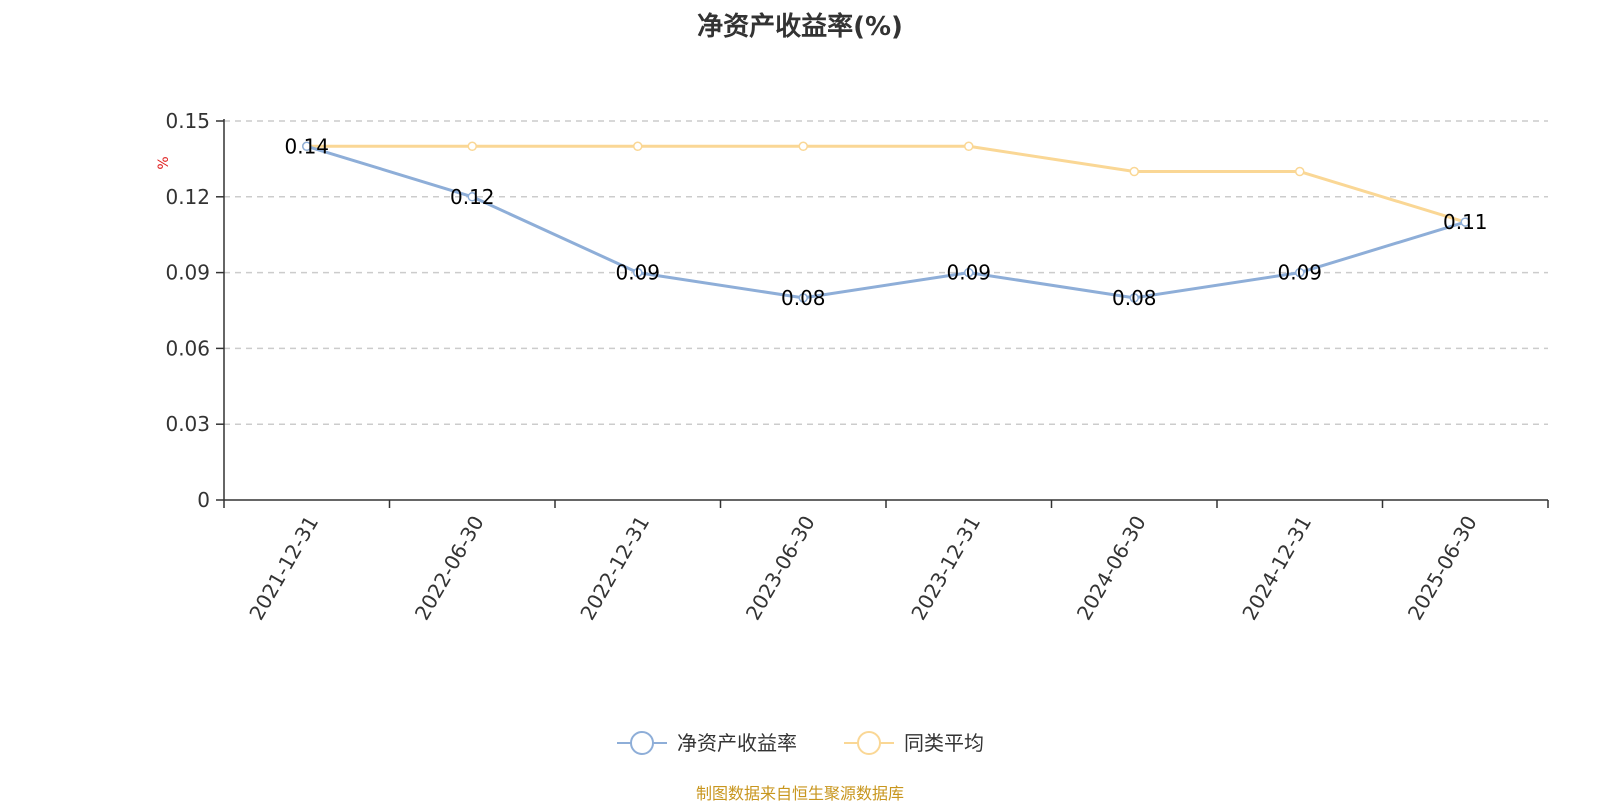 The width and height of the screenshot is (1600, 804). I want to click on x-tick-label: 2025-06-30, so click(1442, 568).